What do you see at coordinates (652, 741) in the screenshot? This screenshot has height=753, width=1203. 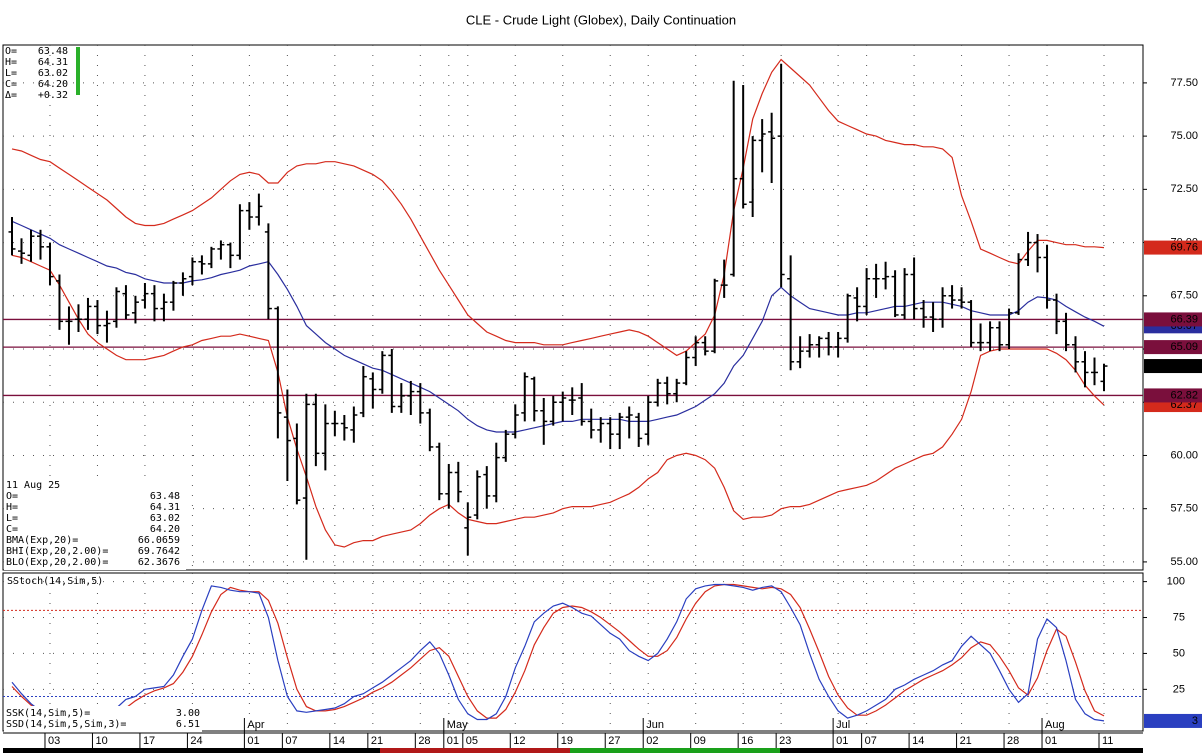 I see `x-tick-label: 02` at bounding box center [652, 741].